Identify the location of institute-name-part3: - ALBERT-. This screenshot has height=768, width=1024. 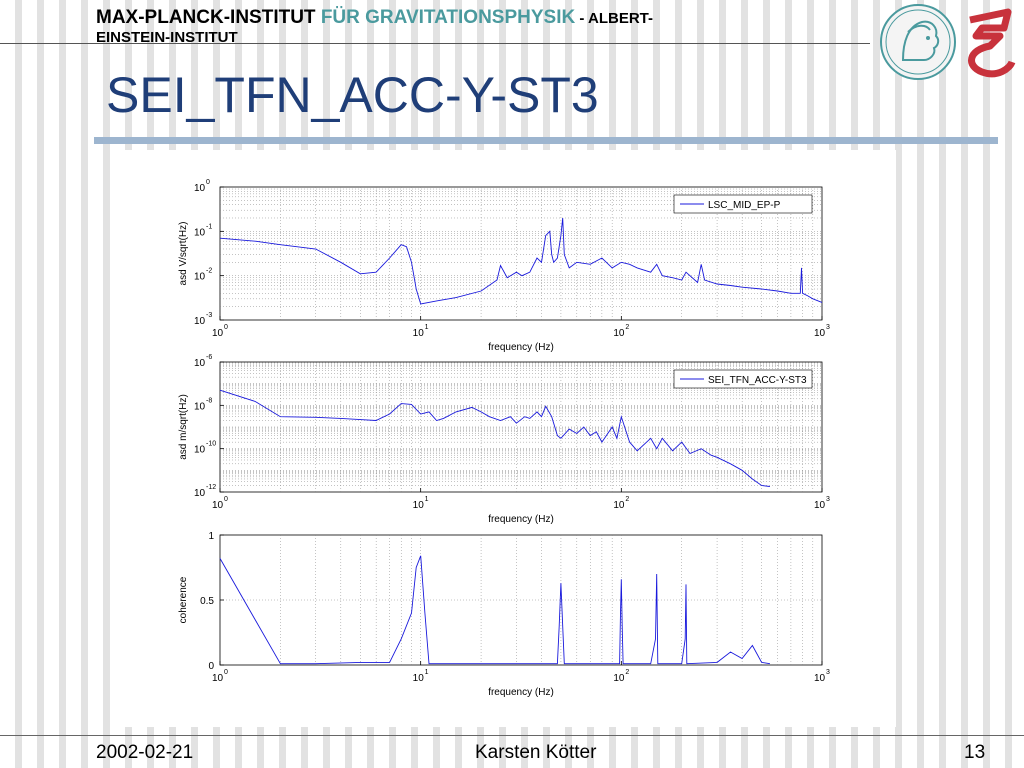
(614, 18).